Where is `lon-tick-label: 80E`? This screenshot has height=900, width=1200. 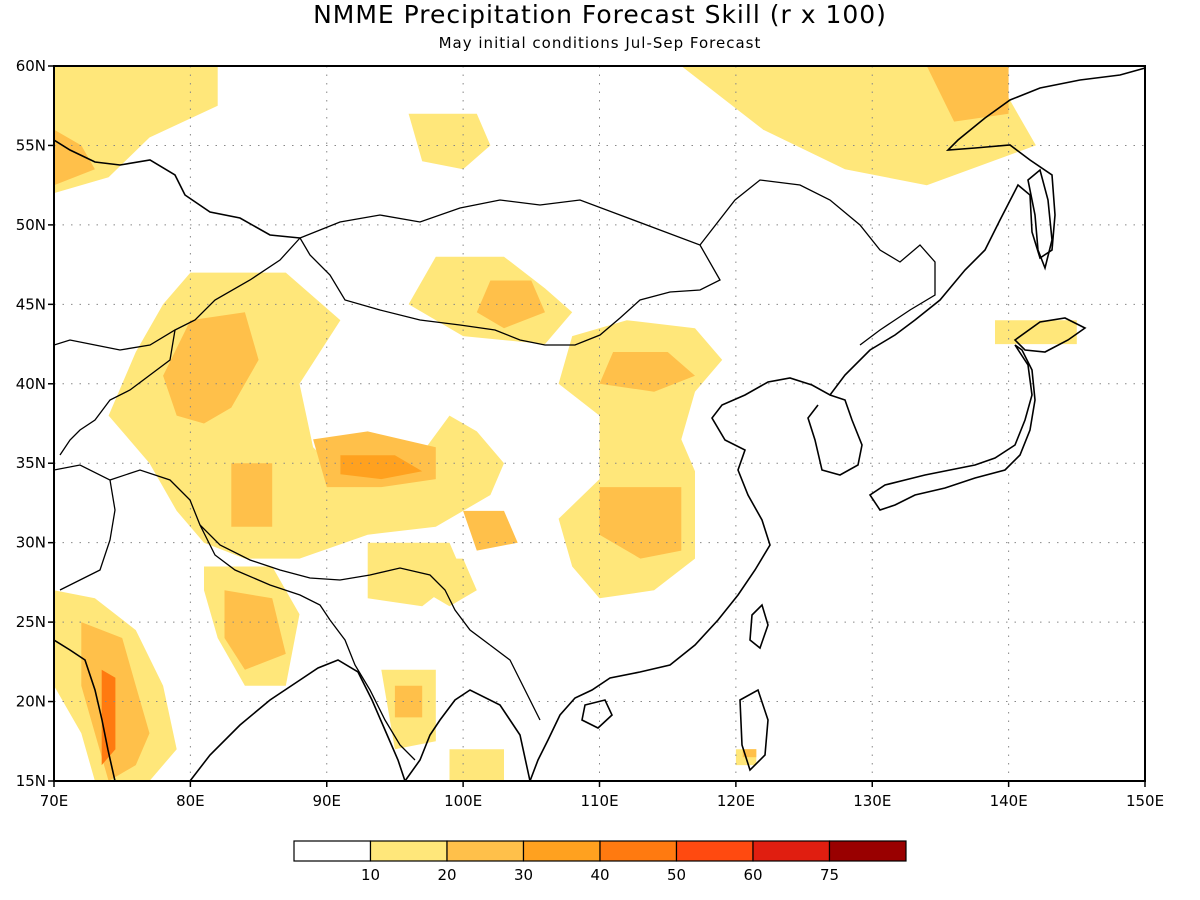
lon-tick-label: 80E is located at coordinates (190, 801).